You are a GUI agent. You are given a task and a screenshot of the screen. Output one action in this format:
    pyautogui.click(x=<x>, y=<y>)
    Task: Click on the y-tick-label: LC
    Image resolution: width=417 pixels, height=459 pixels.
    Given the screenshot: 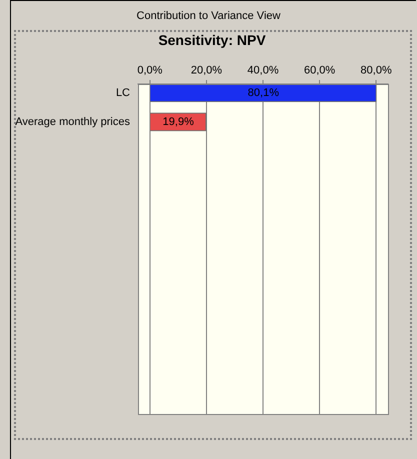 What is the action you would take?
    pyautogui.click(x=123, y=92)
    